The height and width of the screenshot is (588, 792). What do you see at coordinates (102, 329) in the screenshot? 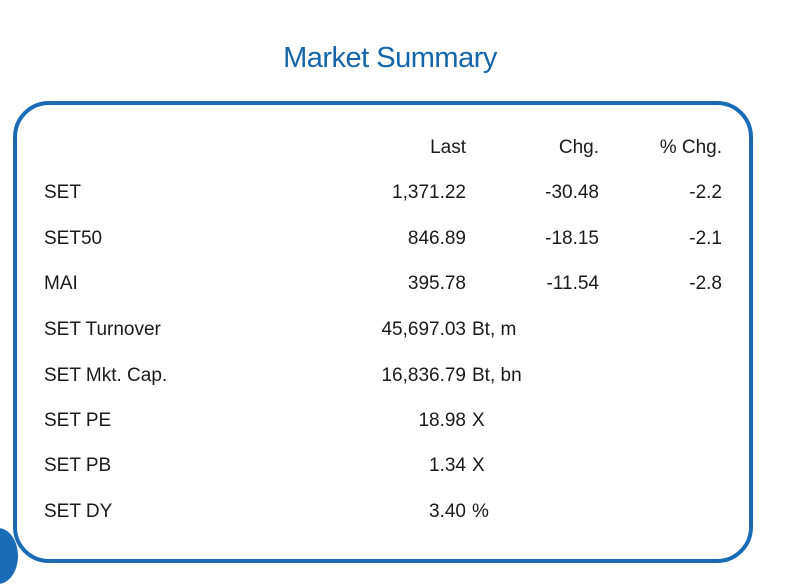
I see `row-label: SET Turnover` at bounding box center [102, 329].